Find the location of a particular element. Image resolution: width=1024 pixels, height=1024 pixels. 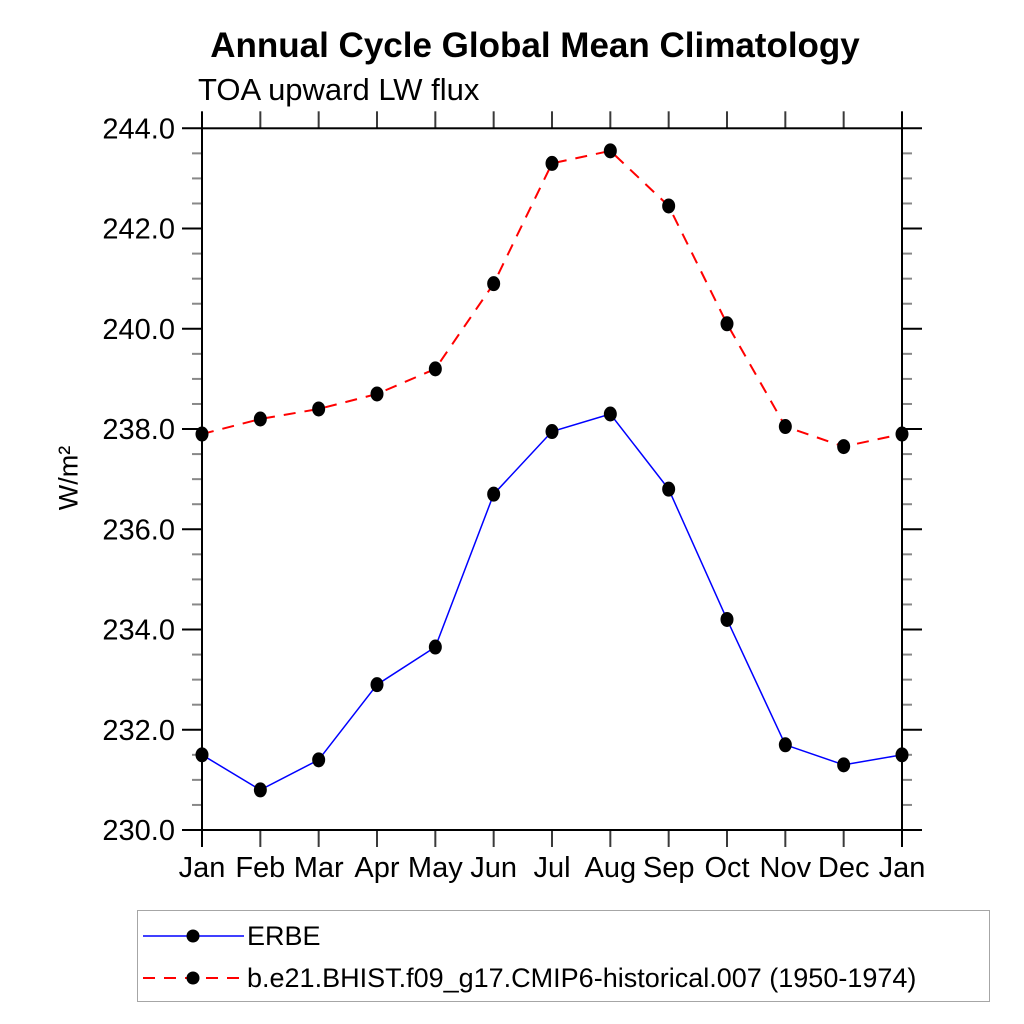

chart-subtitle: TOA upward LW flux is located at coordinates (339, 89).